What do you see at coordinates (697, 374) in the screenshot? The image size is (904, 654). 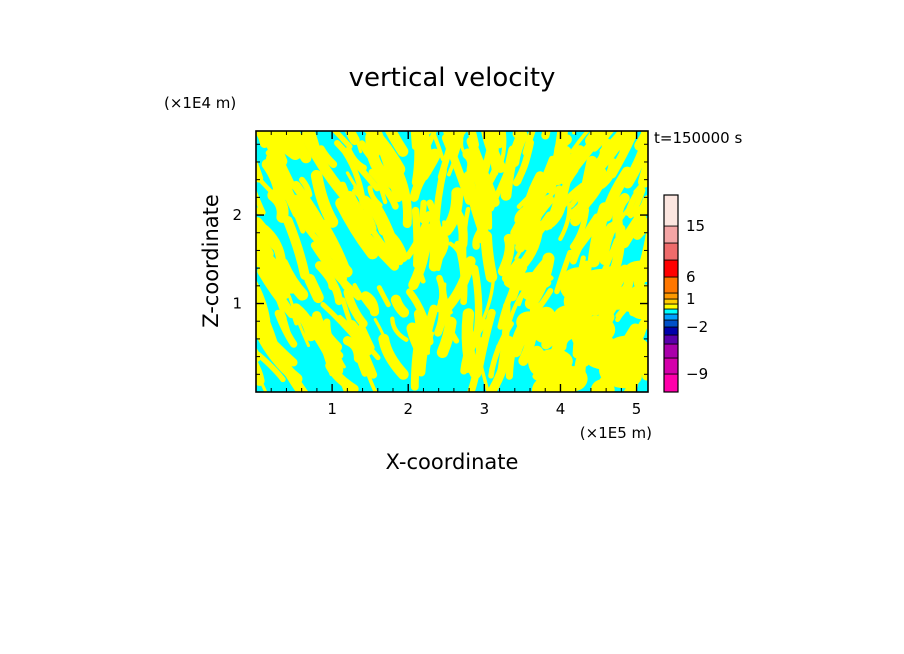 I see `colorbar-label: −9` at bounding box center [697, 374].